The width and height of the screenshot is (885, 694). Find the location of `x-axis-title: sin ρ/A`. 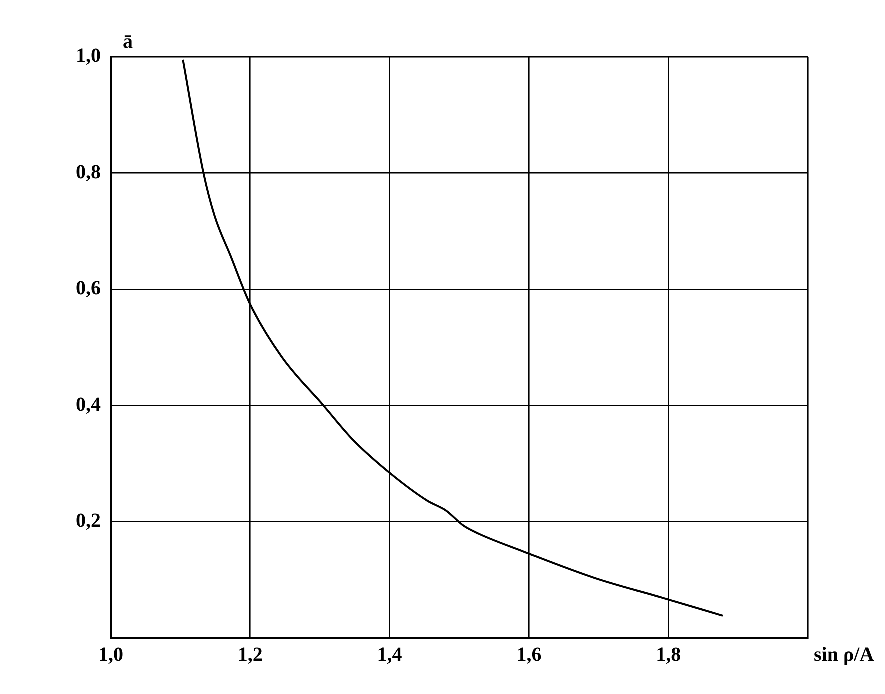

x-axis-title: sin ρ/A is located at coordinates (844, 655).